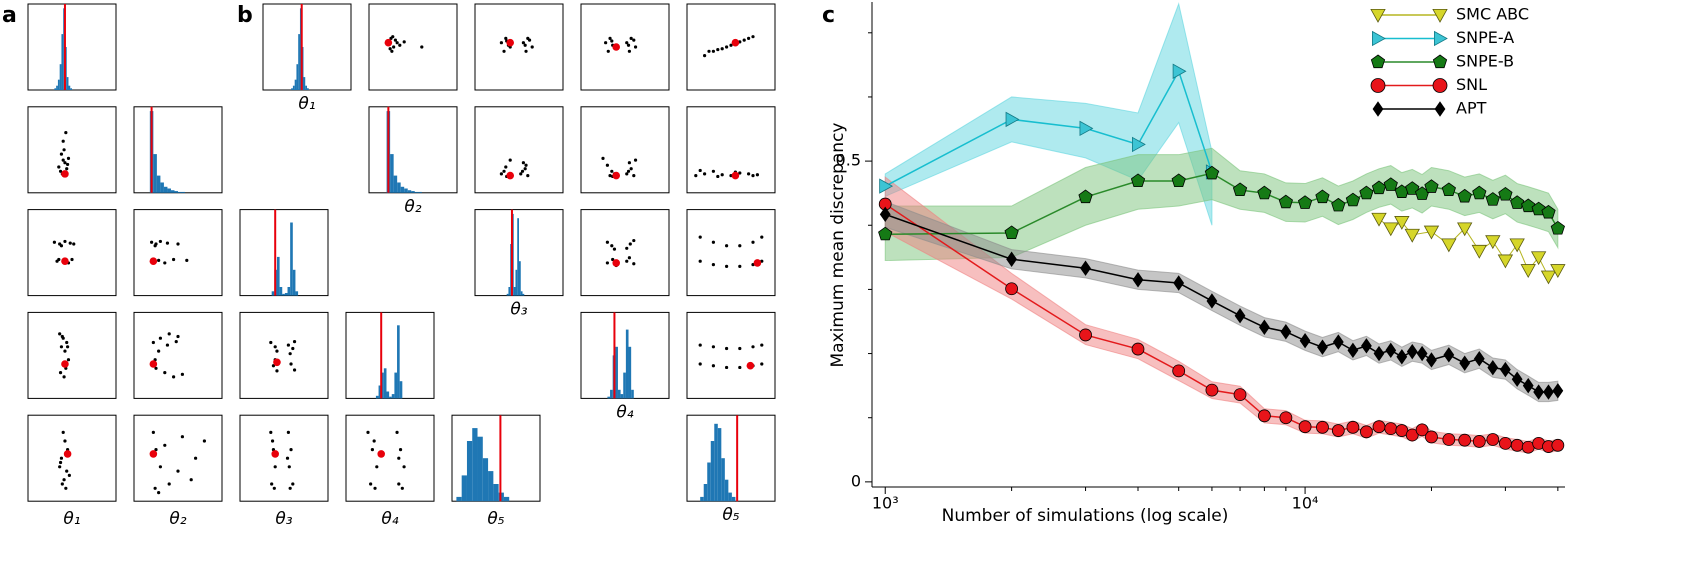 This screenshot has width=1691, height=568. What do you see at coordinates (9, 15) in the screenshot?
I see `panel-label: a` at bounding box center [9, 15].